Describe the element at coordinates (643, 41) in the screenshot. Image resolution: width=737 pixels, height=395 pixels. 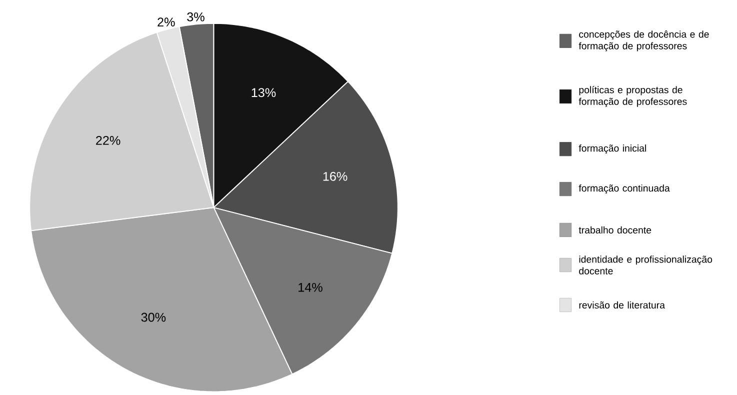
I see `legend-label: concepções de docência e de formação de professores` at that location.